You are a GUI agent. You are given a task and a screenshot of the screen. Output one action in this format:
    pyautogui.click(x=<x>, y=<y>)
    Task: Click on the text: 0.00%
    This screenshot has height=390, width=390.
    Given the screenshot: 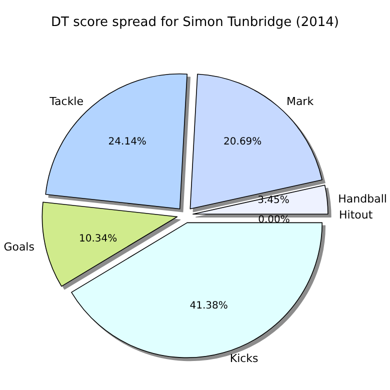 What is the action you would take?
    pyautogui.click(x=274, y=220)
    